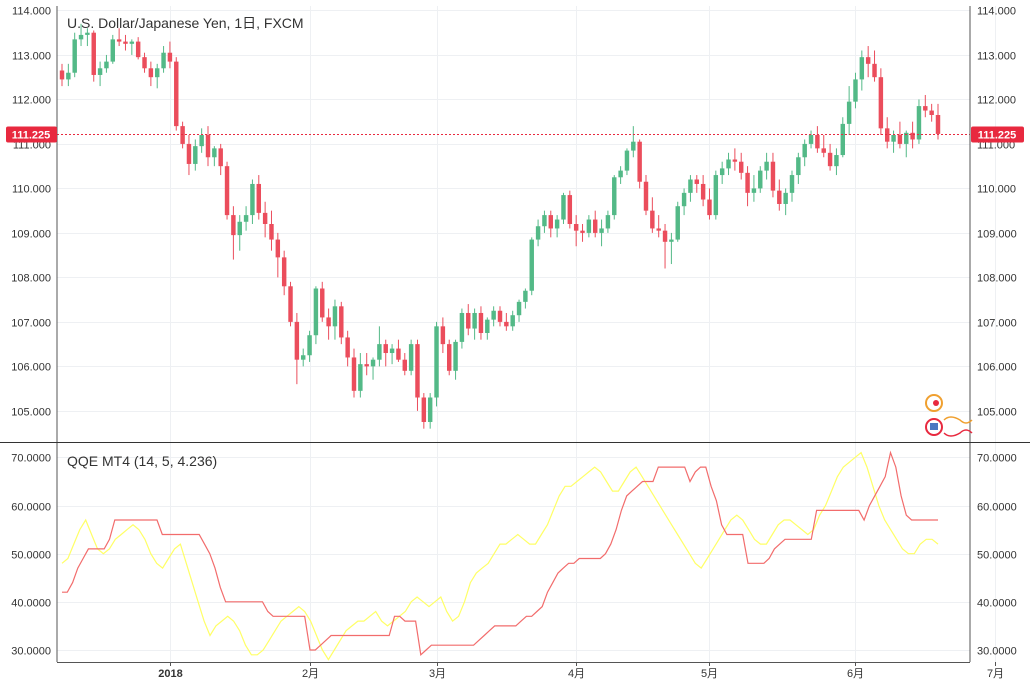  Describe the element at coordinates (709, 674) in the screenshot. I see `time-tick-label: 5月` at that location.